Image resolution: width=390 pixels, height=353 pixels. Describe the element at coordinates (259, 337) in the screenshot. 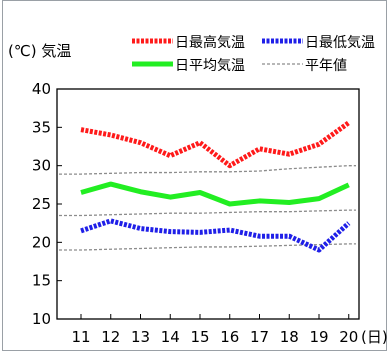

I see `x-tick-label: 17` at that location.